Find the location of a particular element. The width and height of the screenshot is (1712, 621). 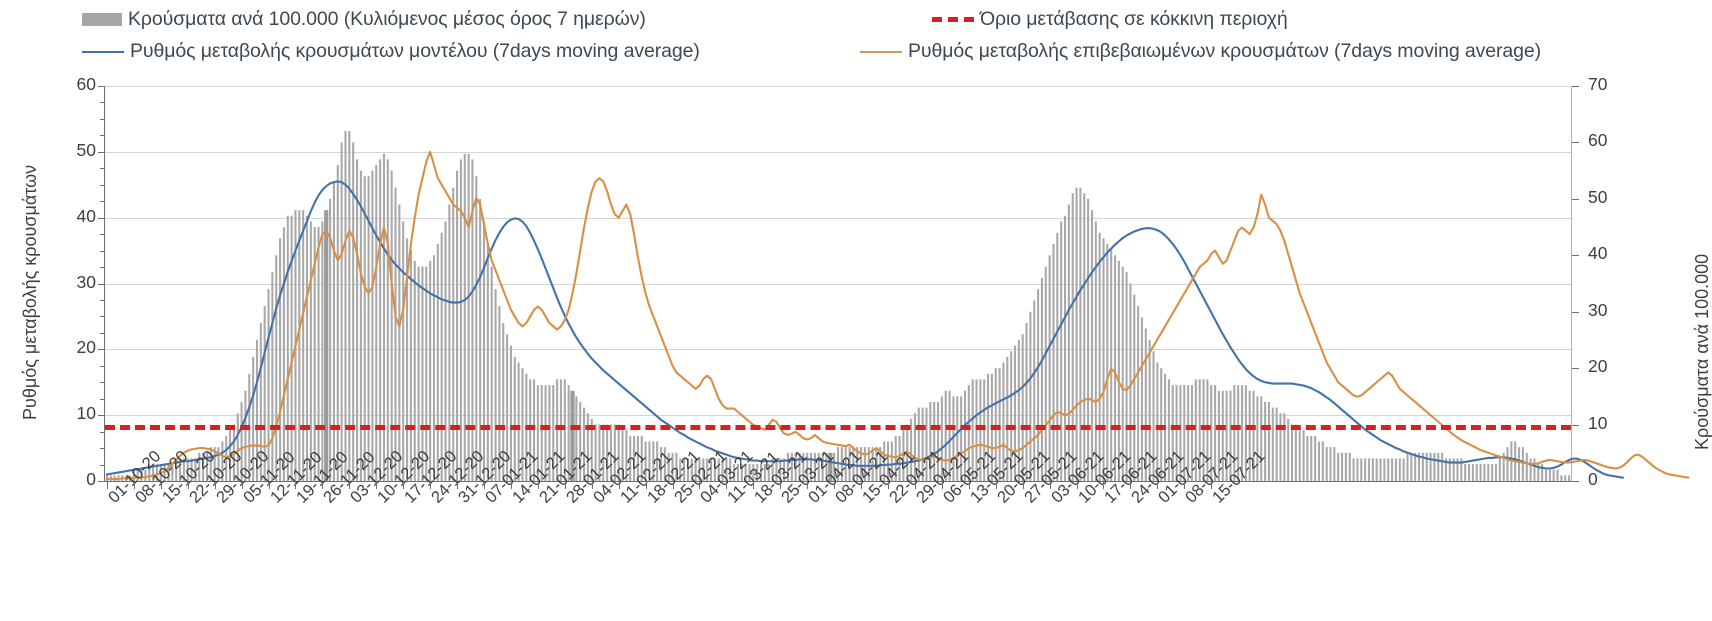

x-axis-tick-label: 03-06-21 is located at coordinates (1077, 477).